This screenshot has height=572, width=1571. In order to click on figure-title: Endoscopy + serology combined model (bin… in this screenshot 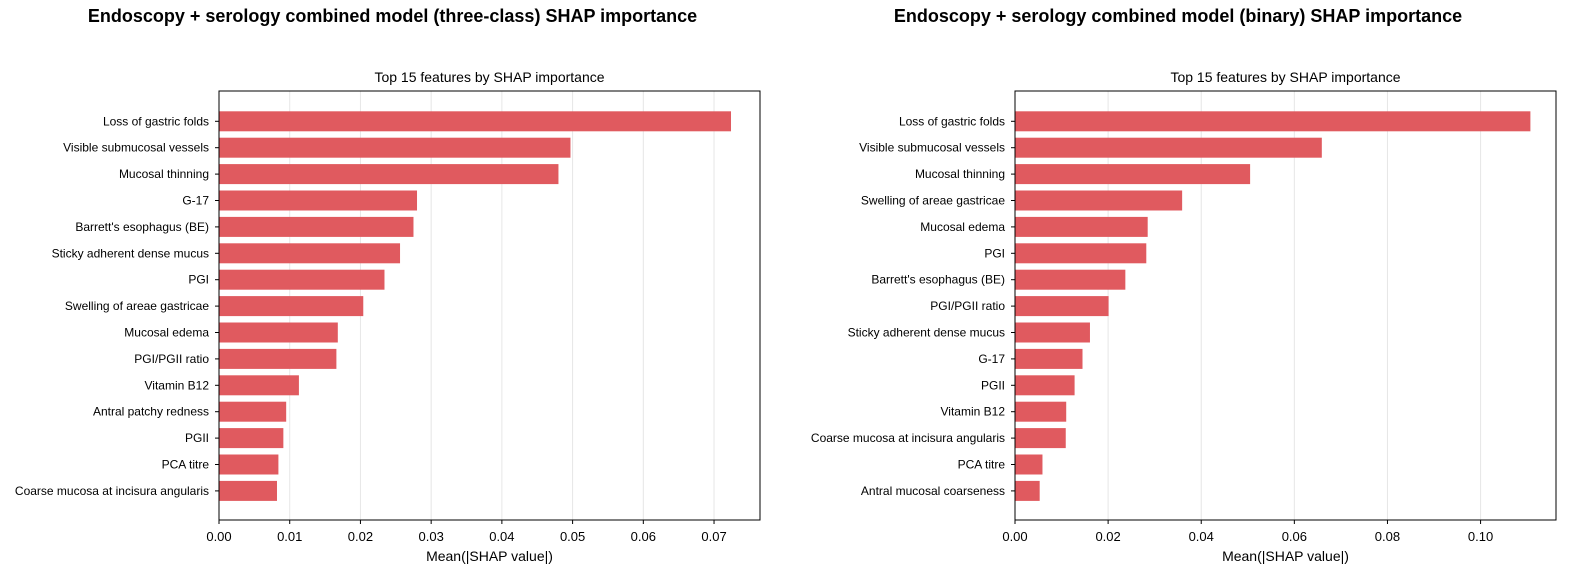, I will do `click(1178, 16)`.